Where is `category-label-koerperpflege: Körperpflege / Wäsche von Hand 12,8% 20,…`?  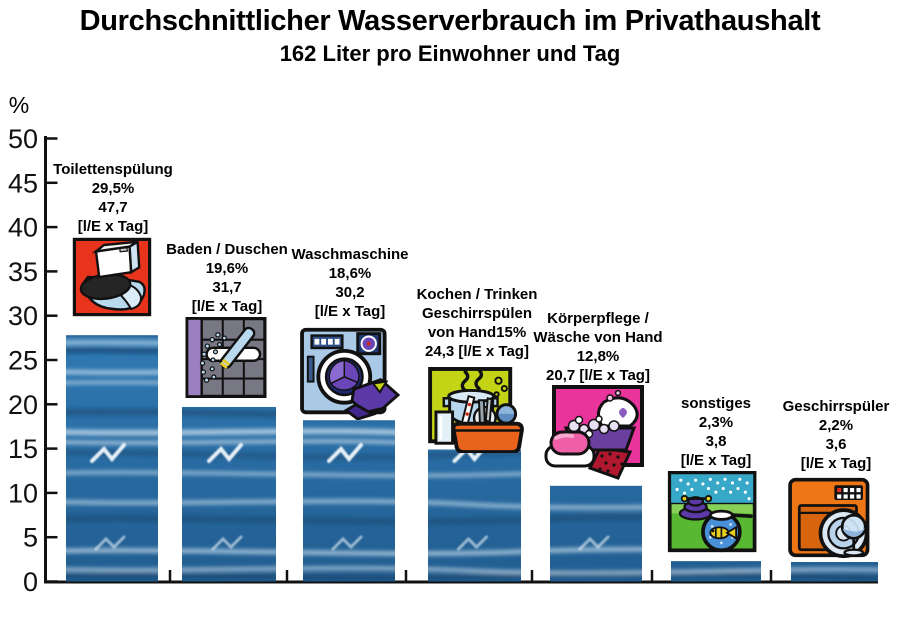
category-label-koerperpflege: Körperpflege / Wäsche von Hand 12,8% 20,… is located at coordinates (598, 347).